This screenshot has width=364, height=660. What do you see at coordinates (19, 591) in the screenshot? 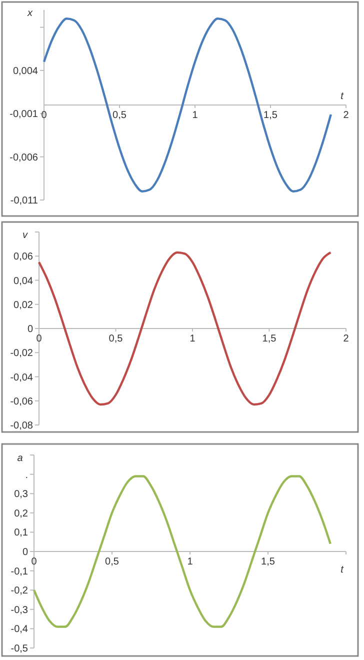
I see `y-tick-label: -0,2` at bounding box center [19, 591].